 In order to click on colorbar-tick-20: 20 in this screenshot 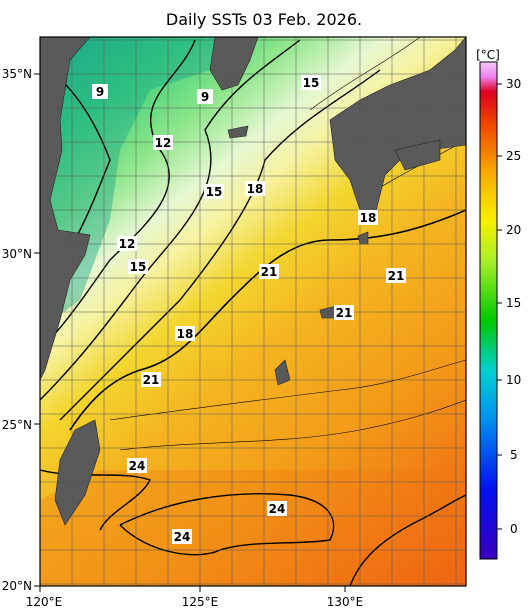, I will do `click(513, 230)`.